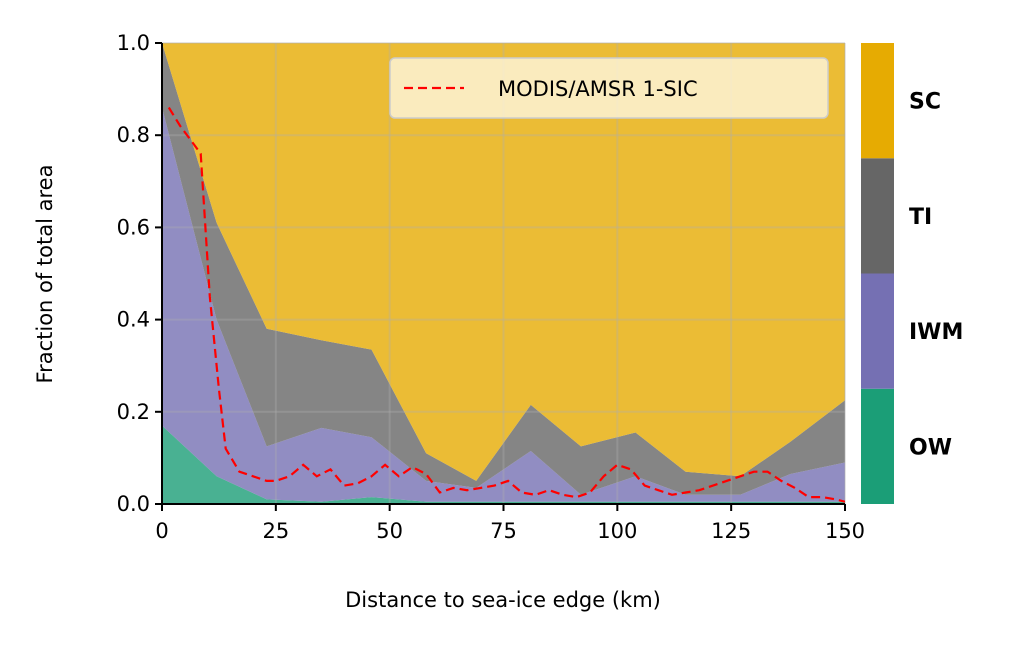  I want to click on colorbar-segment-iwm, so click(877, 331).